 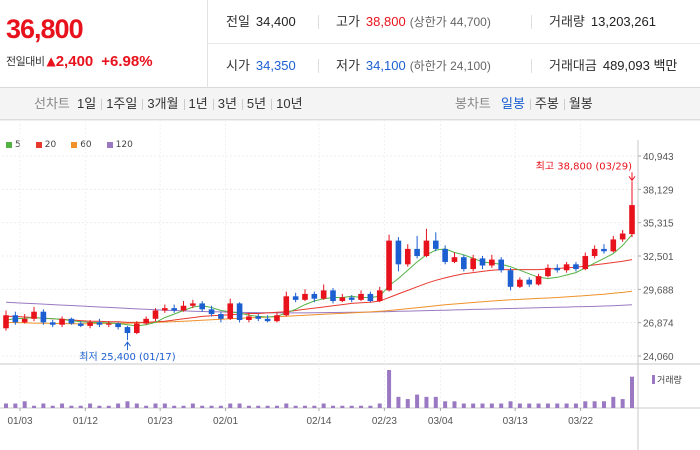 What do you see at coordinates (225, 421) in the screenshot?
I see `x-tick-label: 02/01` at bounding box center [225, 421].